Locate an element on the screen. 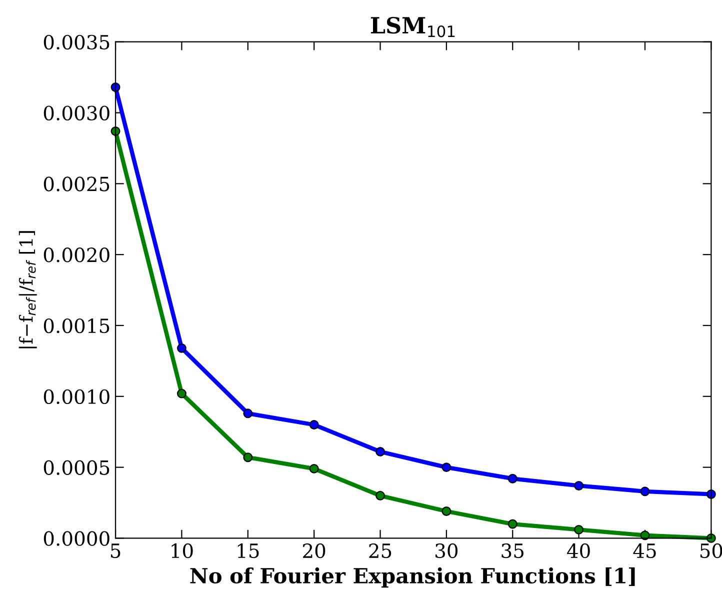 The image size is (722, 598). x-tick-label: 5 is located at coordinates (115, 551).